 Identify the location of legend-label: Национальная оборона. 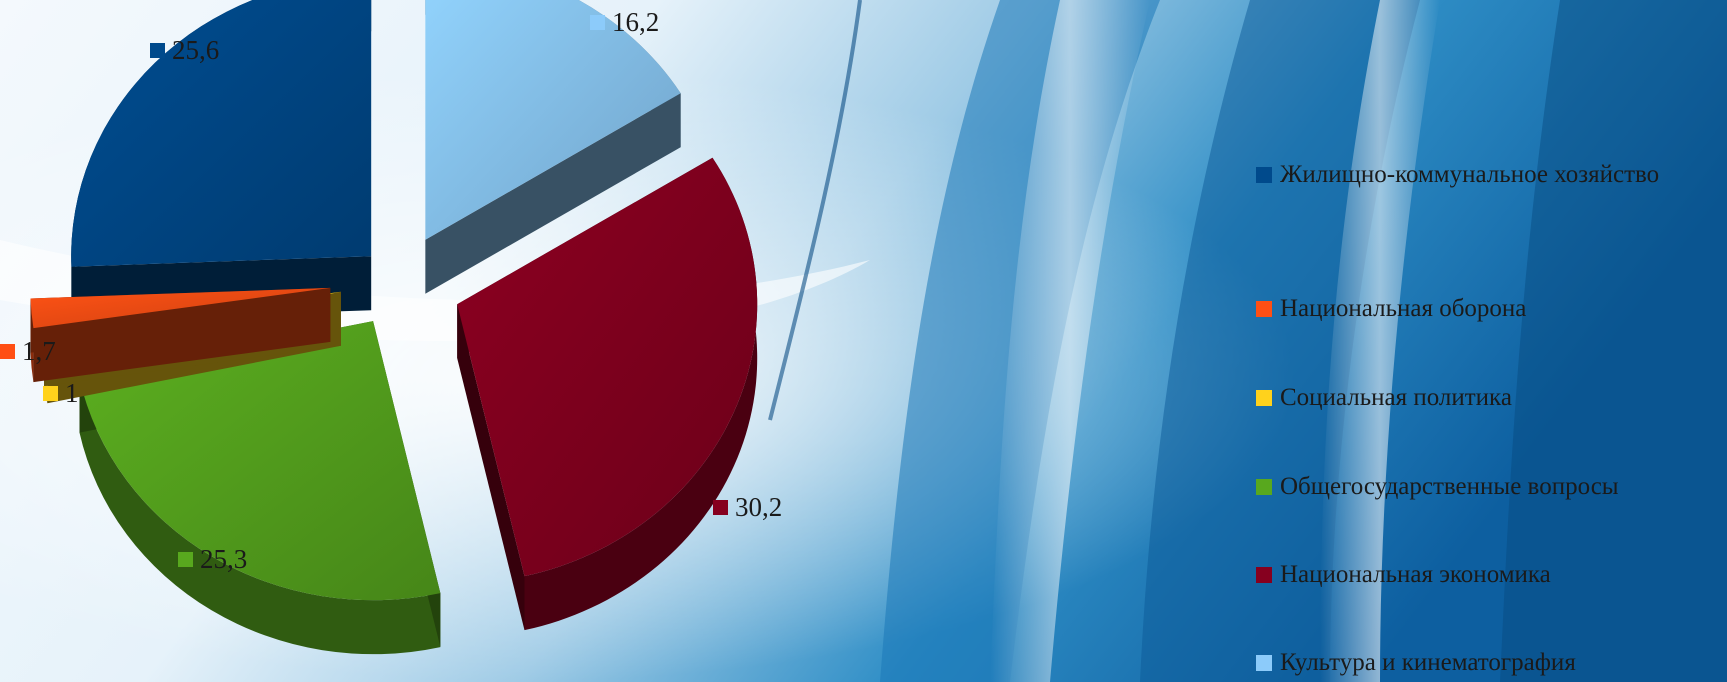
(1403, 308).